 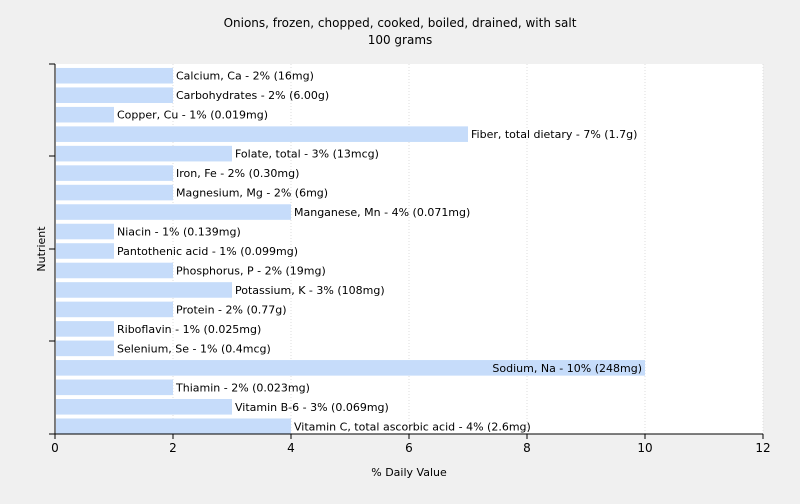 What do you see at coordinates (173, 448) in the screenshot?
I see `x-tick-label: 2` at bounding box center [173, 448].